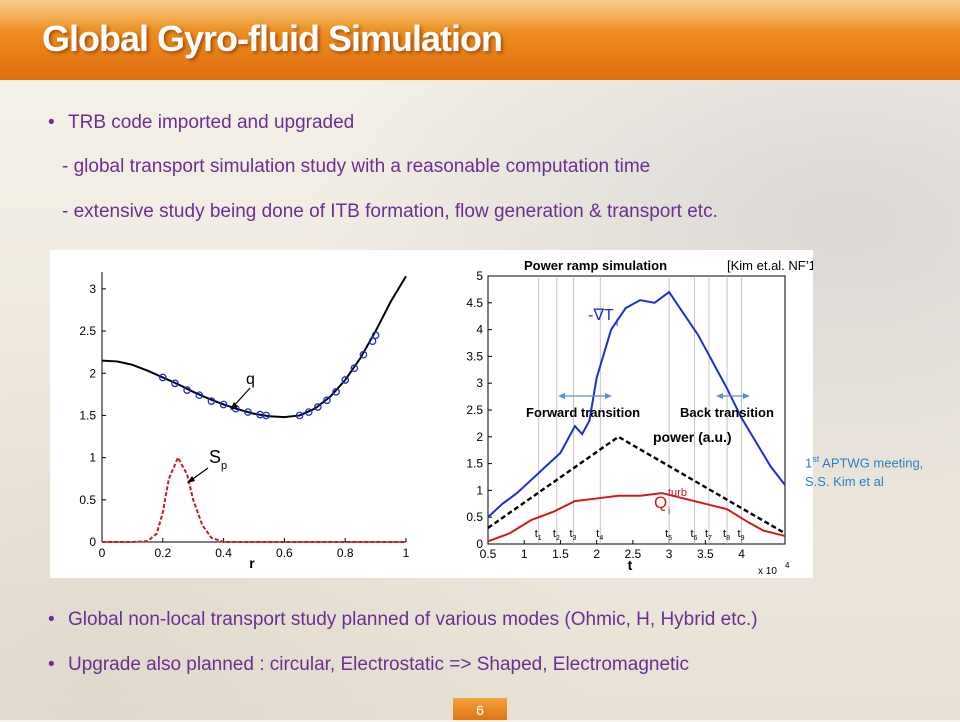  Describe the element at coordinates (254, 499) in the screenshot. I see `series-sp` at that location.